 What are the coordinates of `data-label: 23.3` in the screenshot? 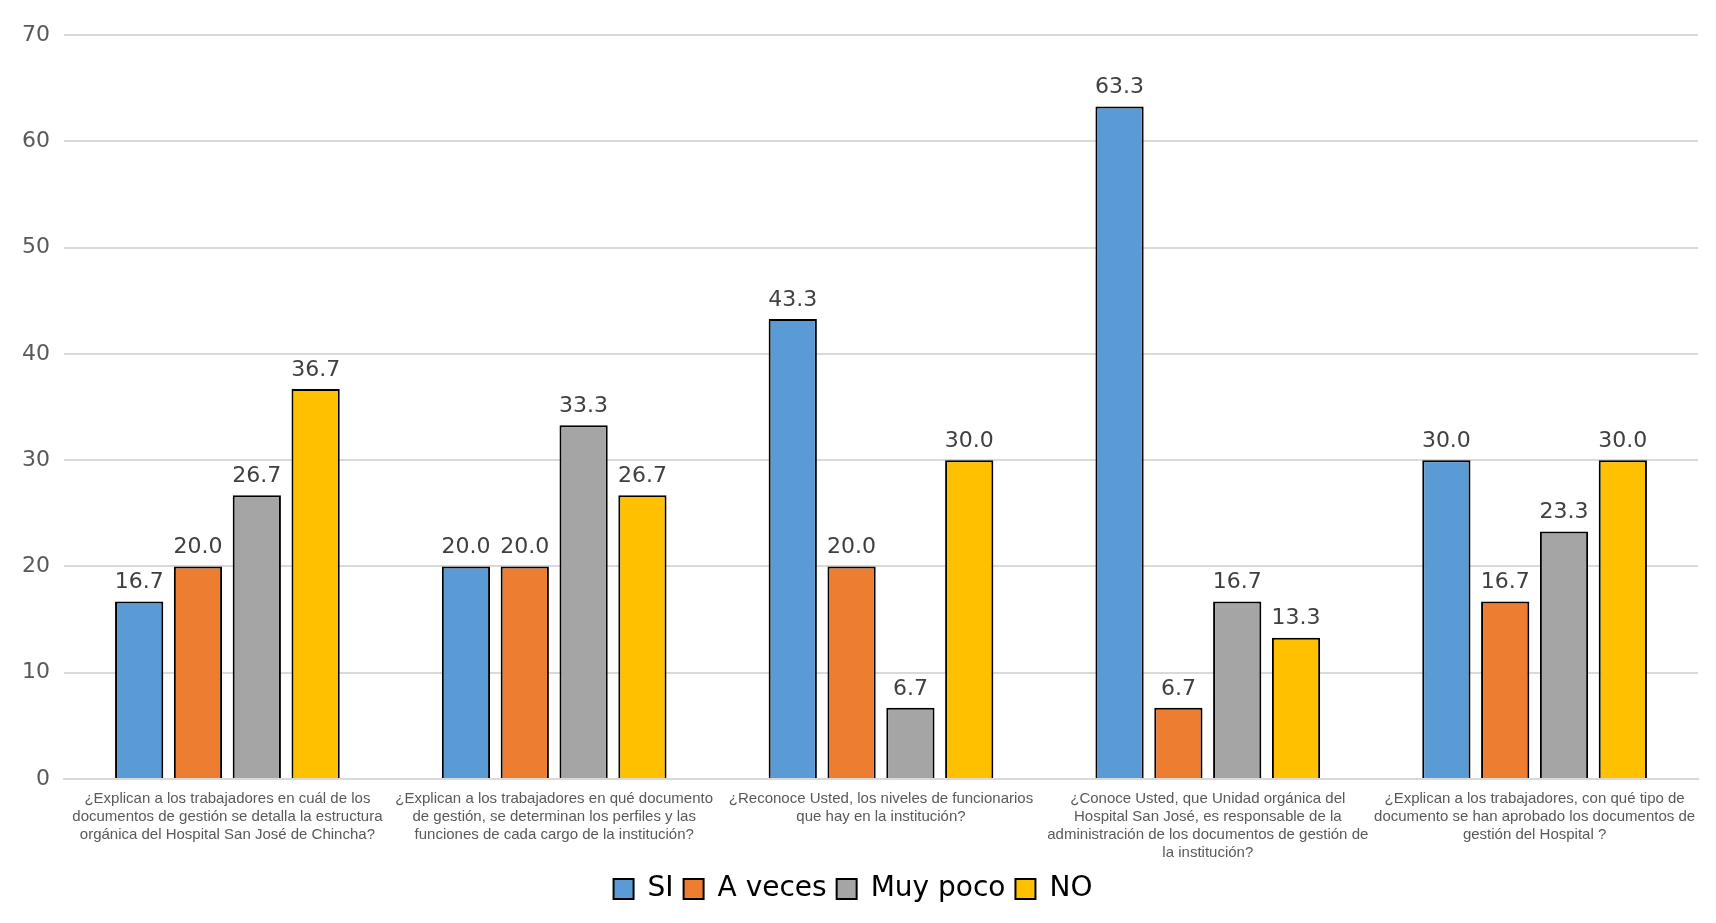 It's located at (1564, 511).